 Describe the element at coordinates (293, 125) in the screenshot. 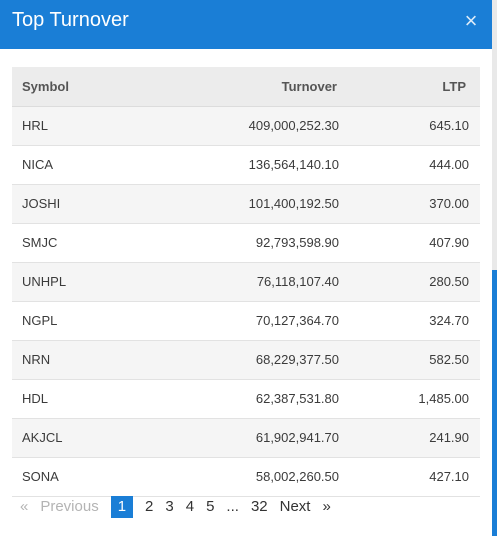

I see `cell-turnover: 409,000,252.30` at that location.